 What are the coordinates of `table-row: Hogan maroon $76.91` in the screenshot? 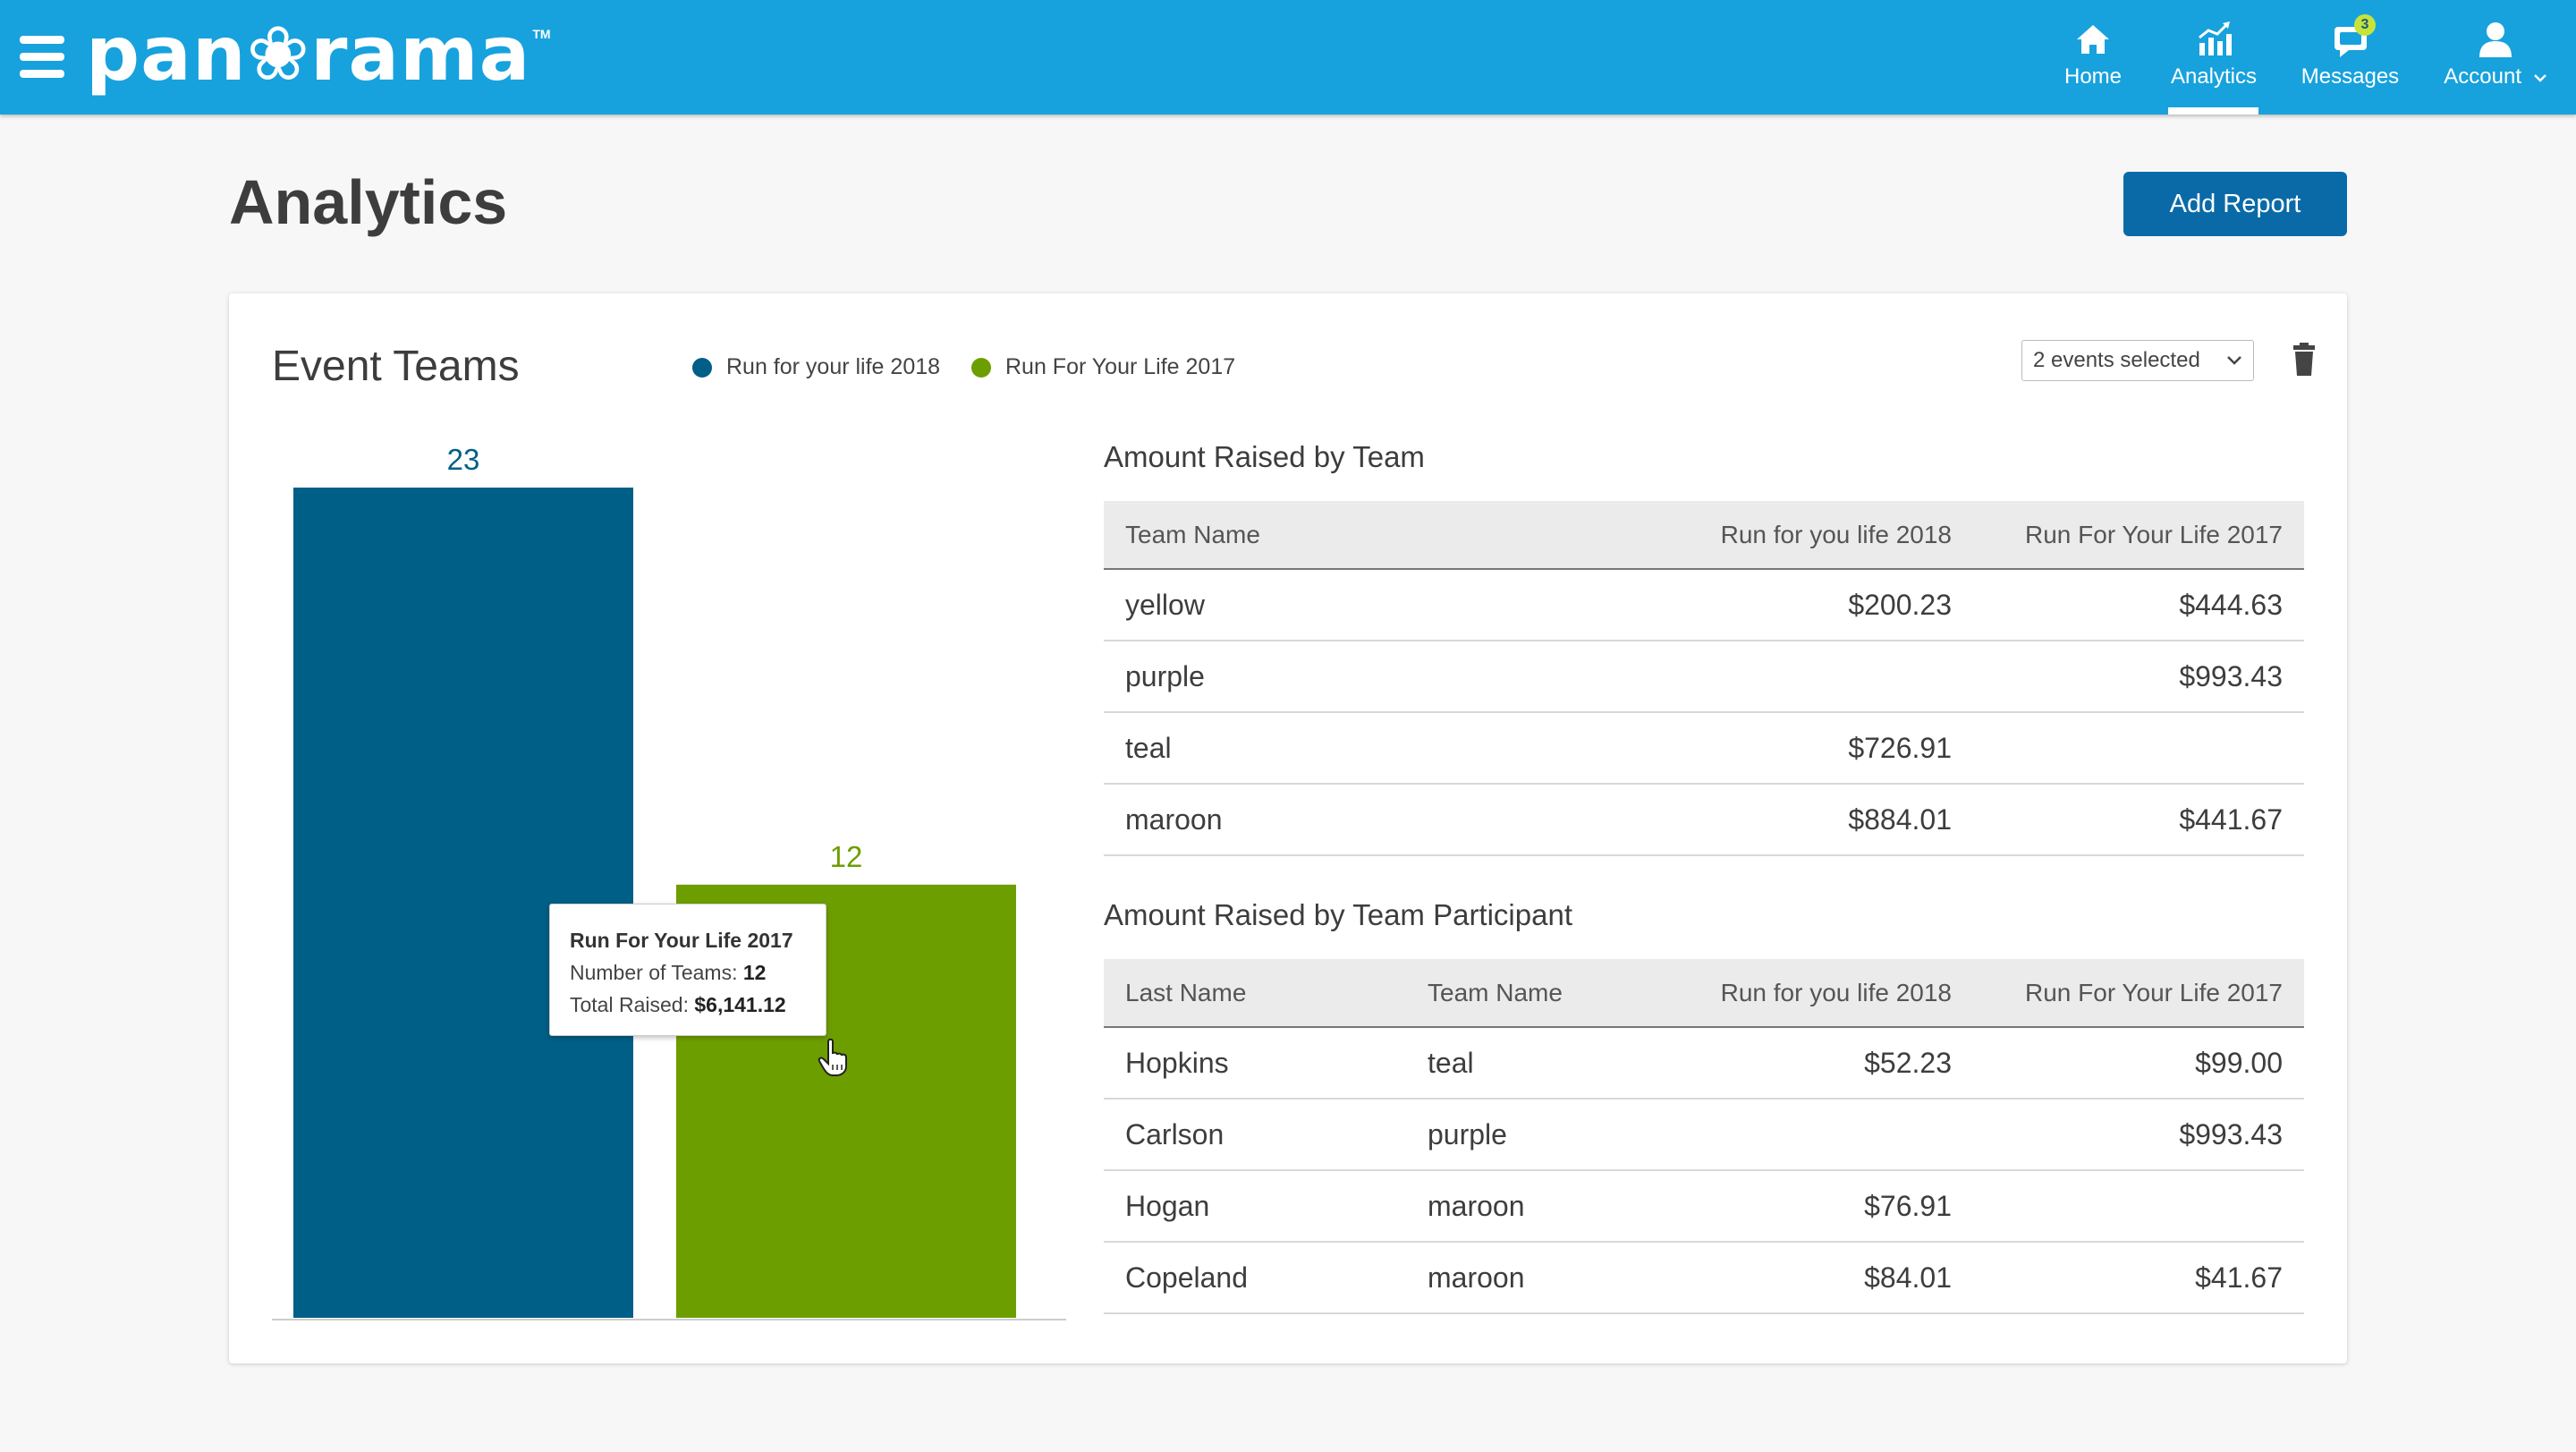 It's located at (1704, 1206).